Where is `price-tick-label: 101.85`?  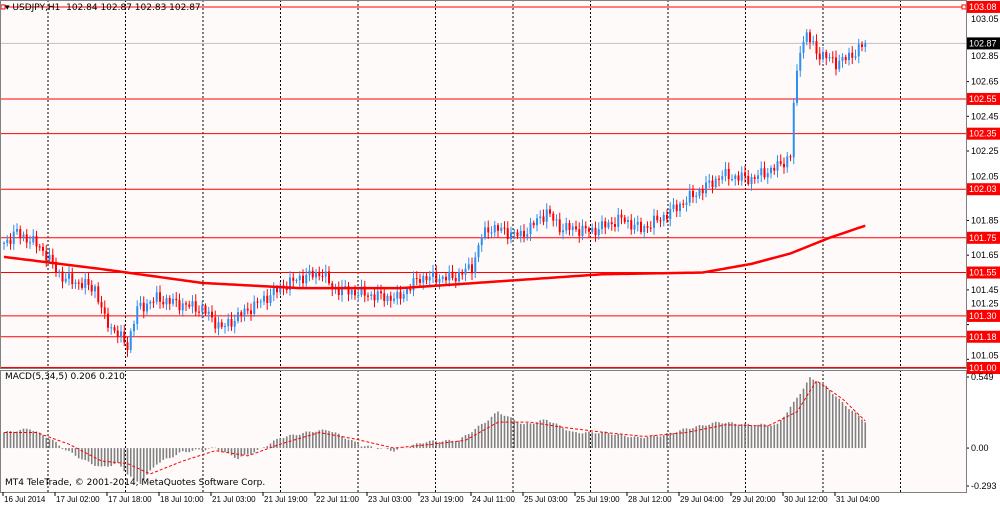
price-tick-label: 101.85 is located at coordinates (985, 220).